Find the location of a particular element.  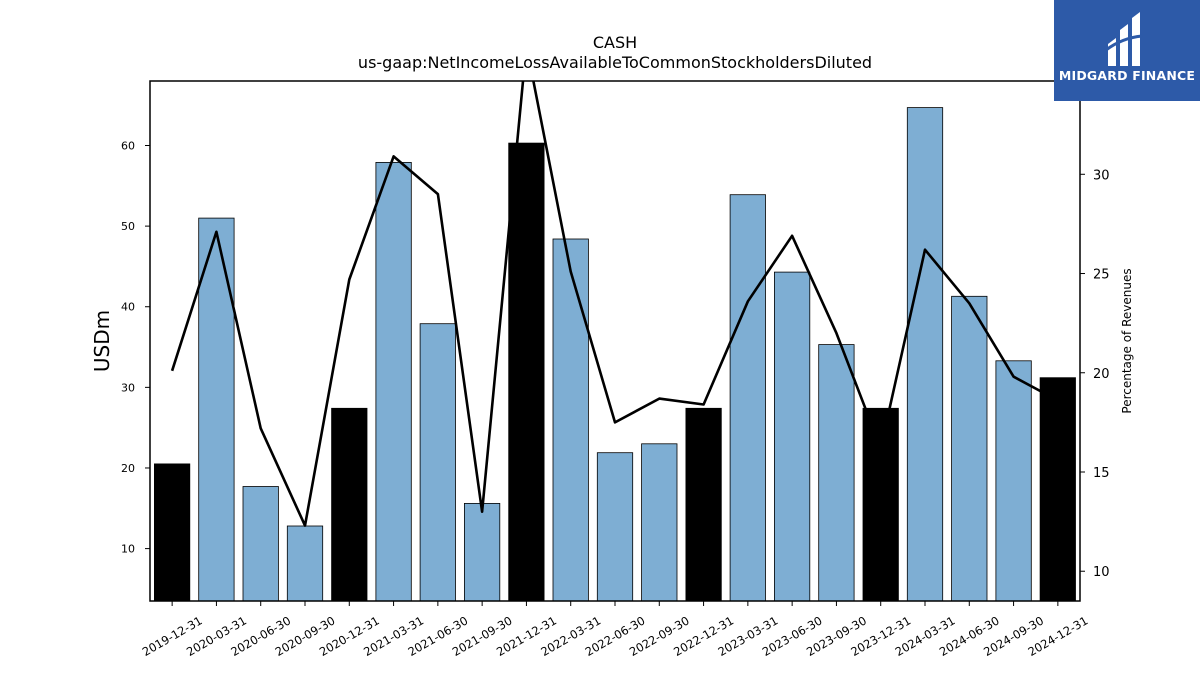

y2-tick-label: 25 is located at coordinates (1101, 275).